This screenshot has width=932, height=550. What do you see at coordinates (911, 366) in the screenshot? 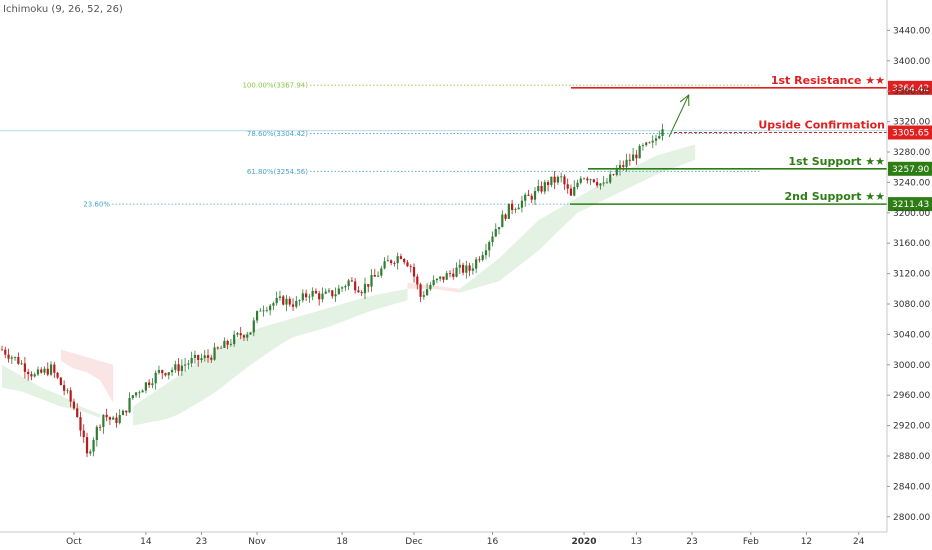
I see `y-tick-label-11: 3000.00` at bounding box center [911, 366].